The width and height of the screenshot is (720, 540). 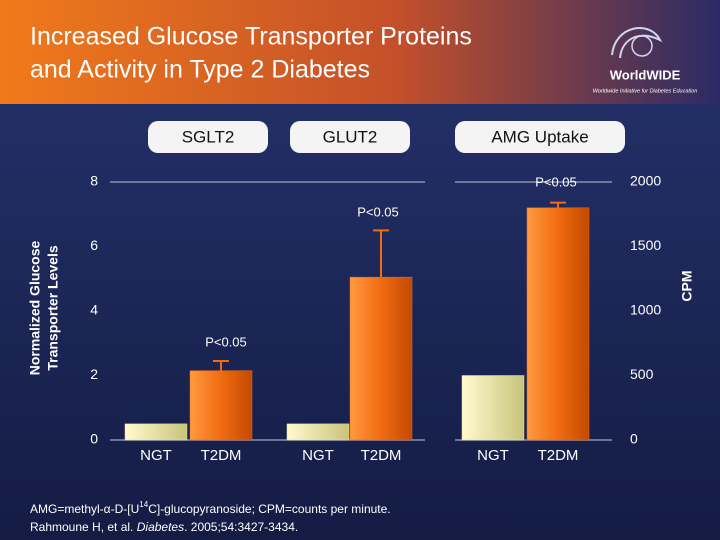 What do you see at coordinates (94, 310) in the screenshot?
I see `y-tick-label: 4` at bounding box center [94, 310].